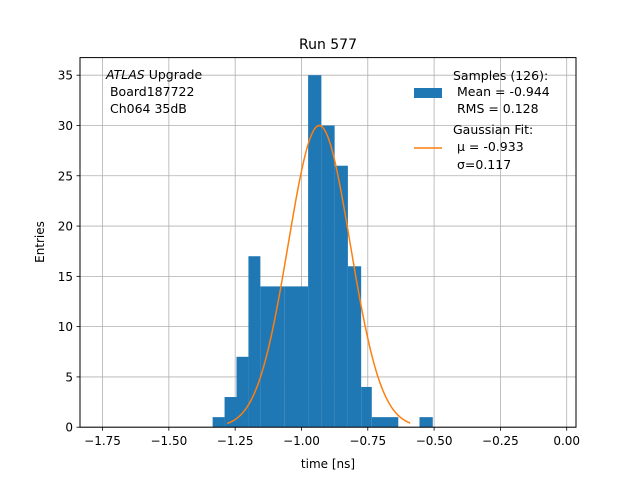 The image size is (640, 480). Describe the element at coordinates (102, 441) in the screenshot. I see `x-tick-label: −1.75` at that location.